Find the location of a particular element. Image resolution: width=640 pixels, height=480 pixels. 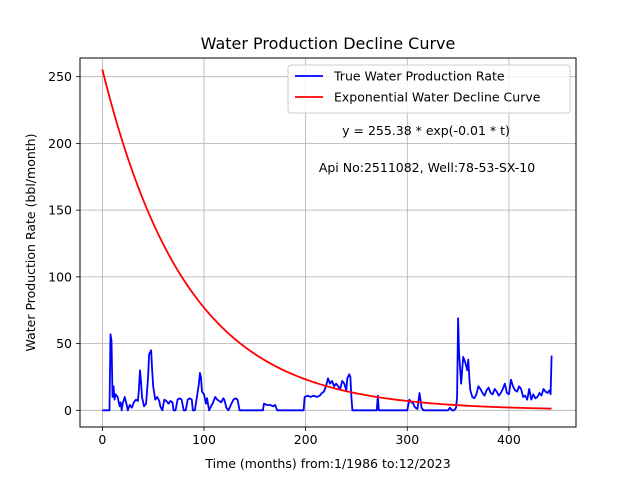

x-tick-label: 300 is located at coordinates (407, 439).